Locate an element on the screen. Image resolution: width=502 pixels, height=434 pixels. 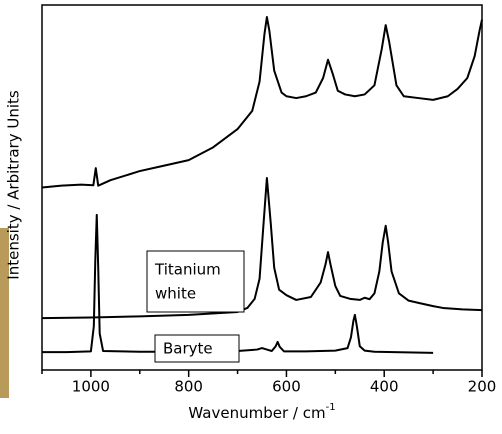
annotation-titanium: Titanium white is located at coordinates (195, 281).